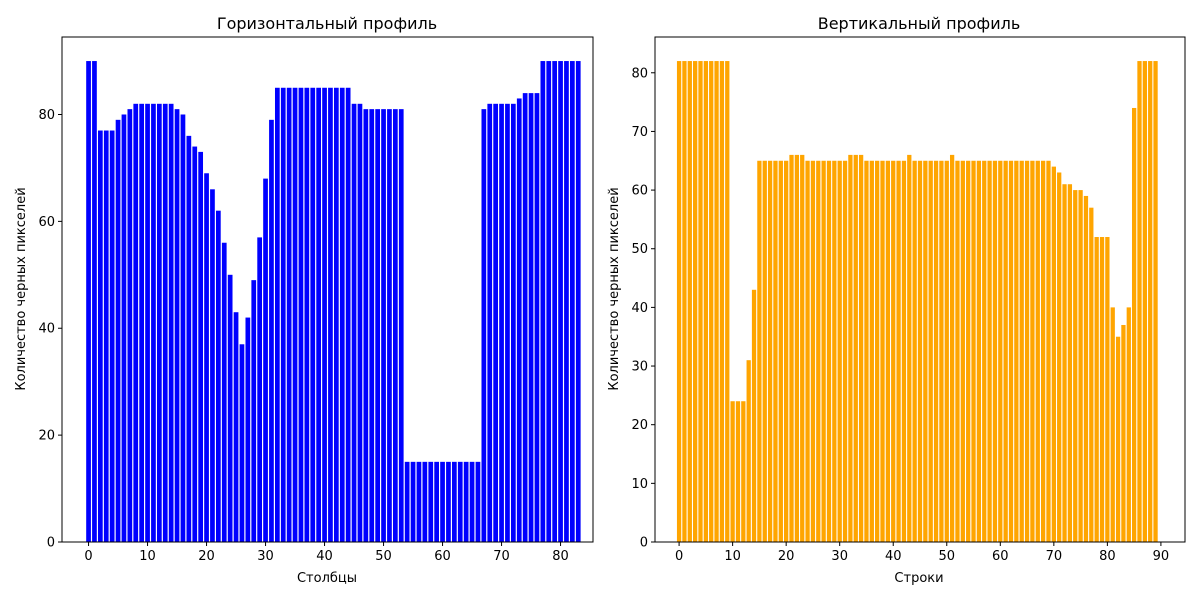 The image size is (1200, 600). Describe the element at coordinates (46, 222) in the screenshot. I see `y-tick-label: 60` at that location.